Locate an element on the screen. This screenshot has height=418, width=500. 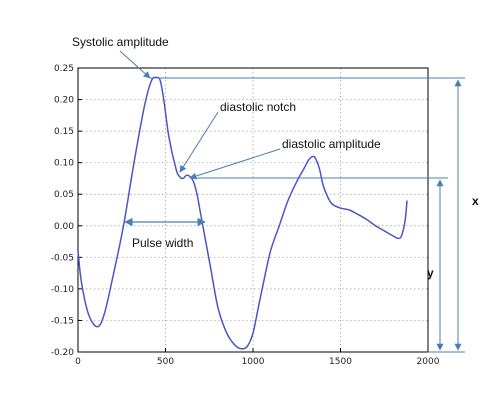
annotation-pulse-width: Pulse width is located at coordinates (162, 243).